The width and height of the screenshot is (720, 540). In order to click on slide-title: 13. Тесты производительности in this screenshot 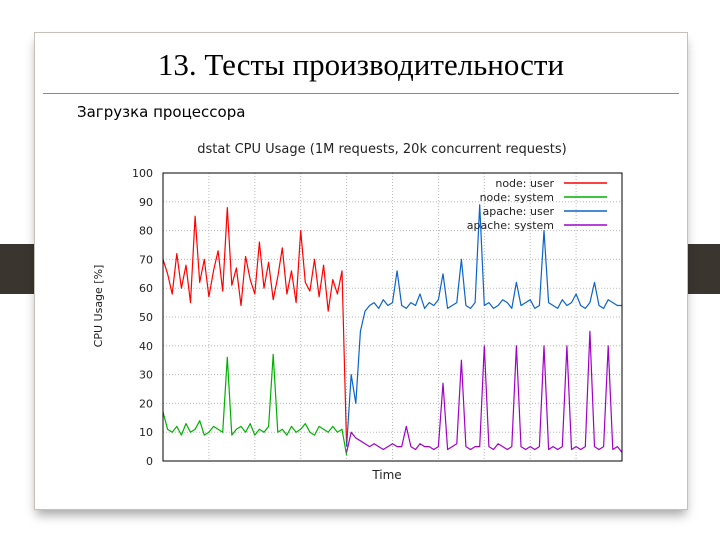, I will do `click(361, 64)`.